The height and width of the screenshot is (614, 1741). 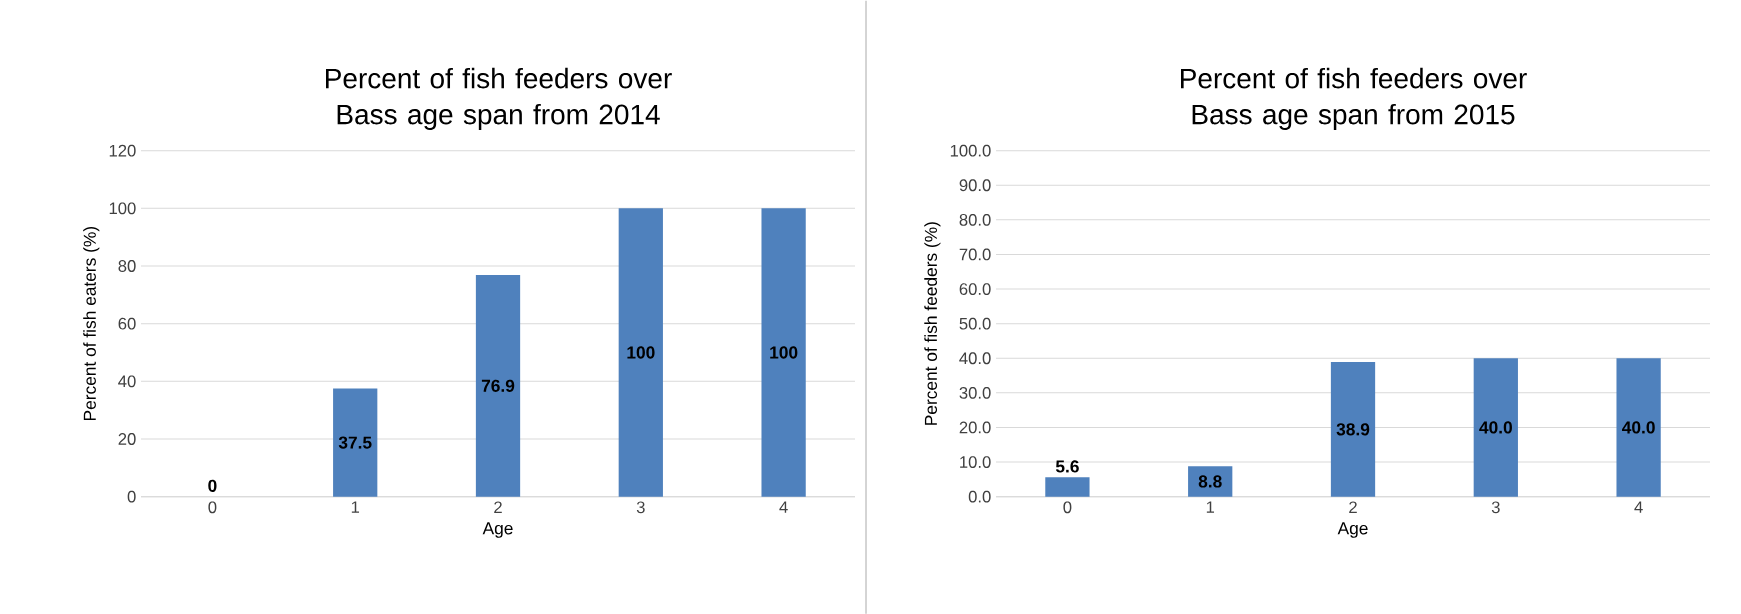 What do you see at coordinates (975, 392) in the screenshot?
I see `y-tick-label: 30.0` at bounding box center [975, 392].